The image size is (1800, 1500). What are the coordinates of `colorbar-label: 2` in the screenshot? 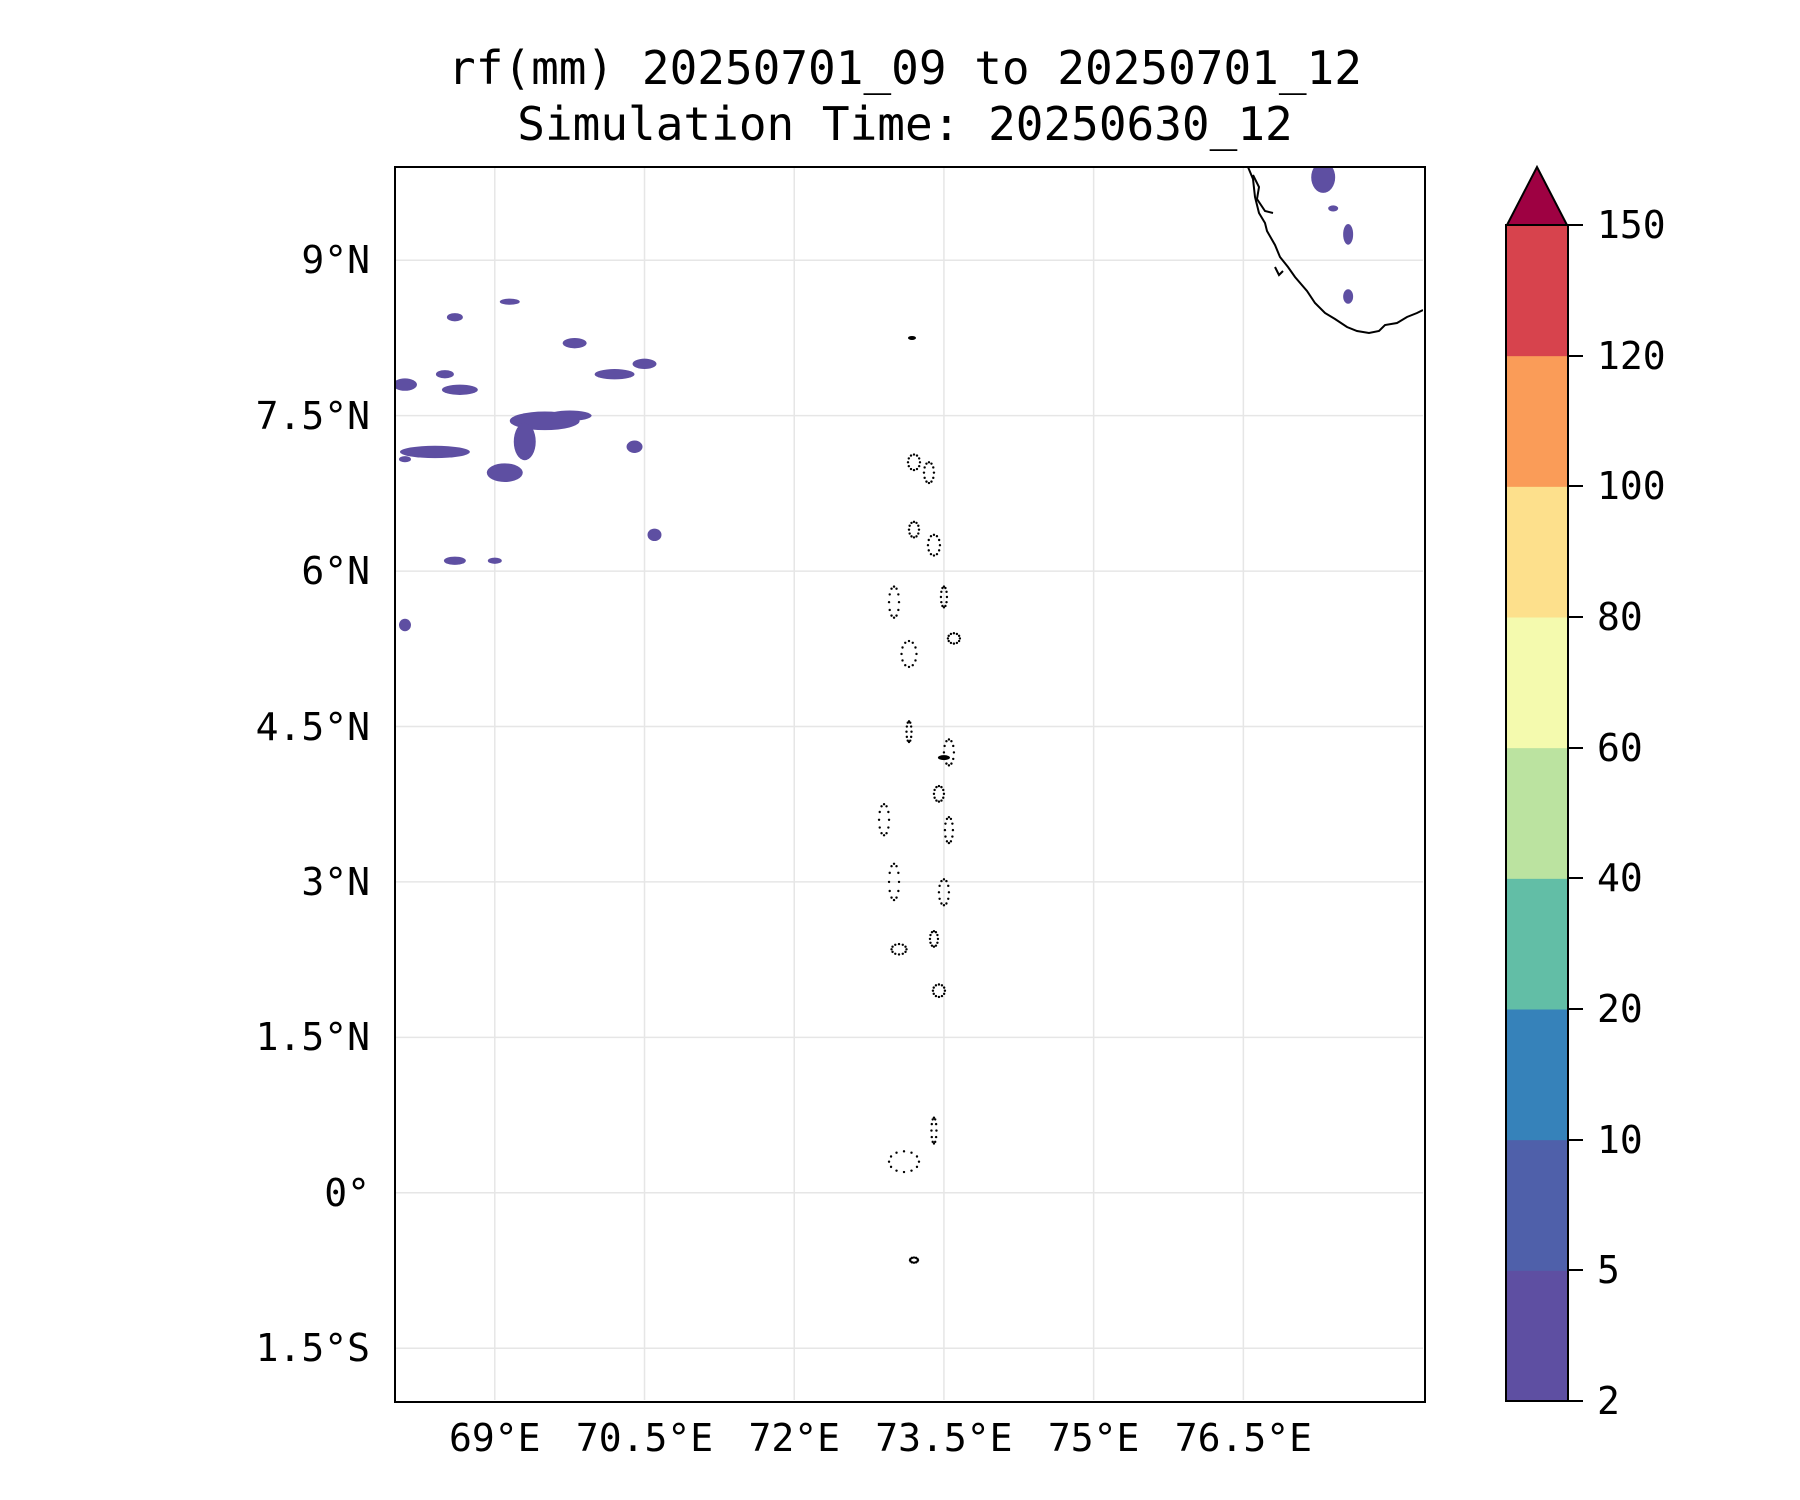 It's located at (1608, 1401).